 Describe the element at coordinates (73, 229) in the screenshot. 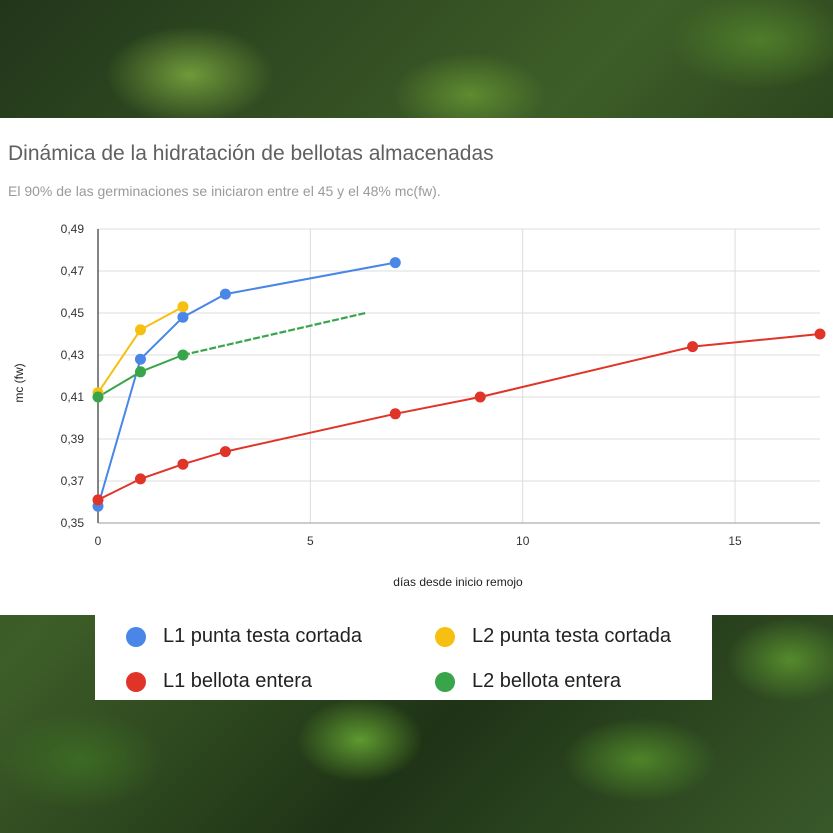

I see `y-tick-label: 0,49` at that location.